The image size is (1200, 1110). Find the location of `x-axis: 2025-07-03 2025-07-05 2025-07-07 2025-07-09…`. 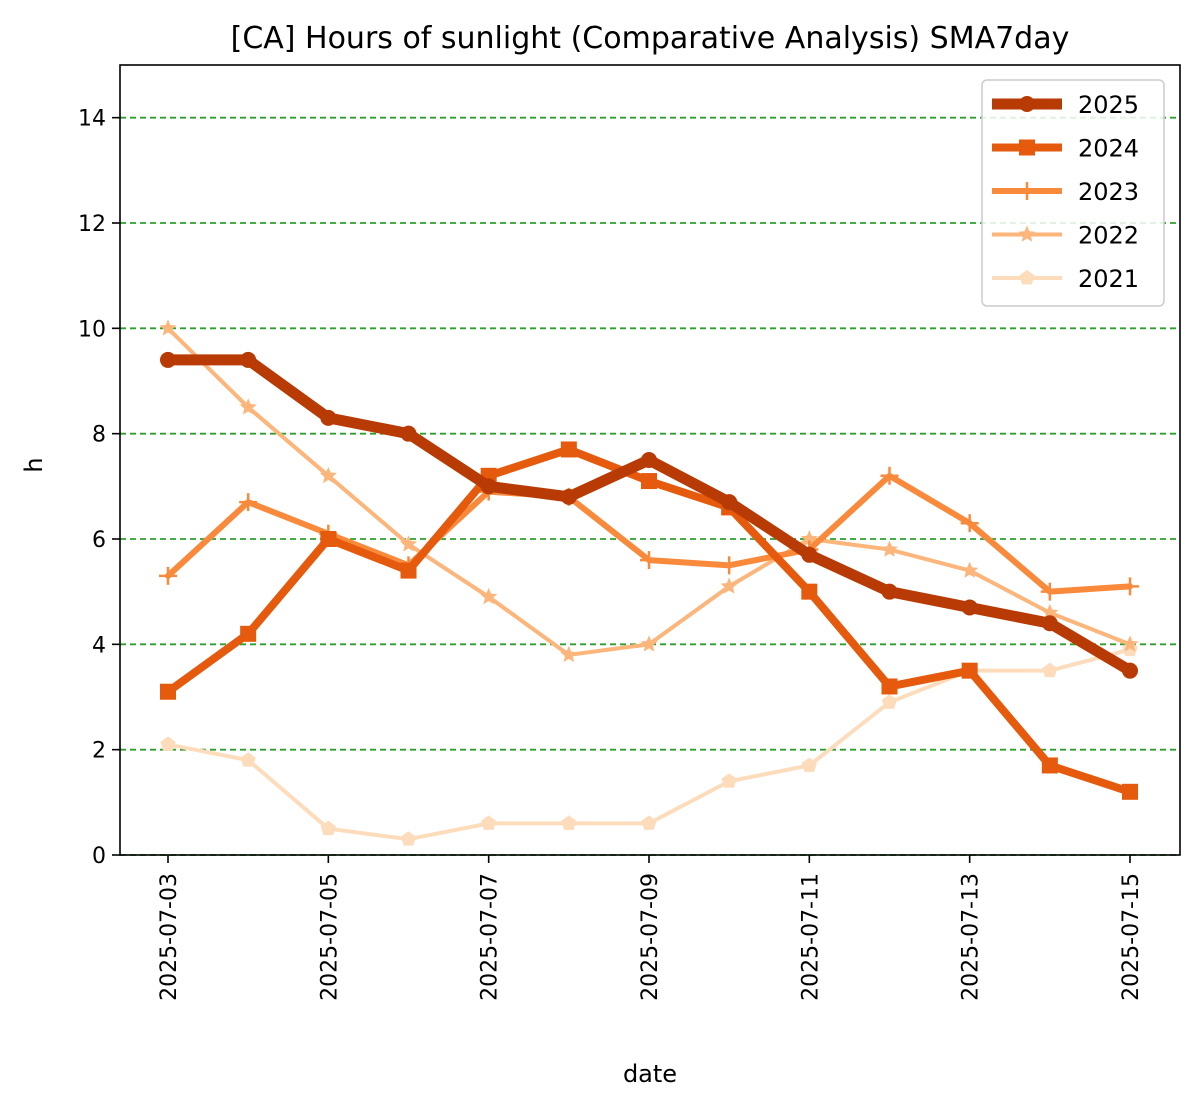

x-axis: 2025-07-03 2025-07-05 2025-07-07 2025-07-09… is located at coordinates (650, 928).